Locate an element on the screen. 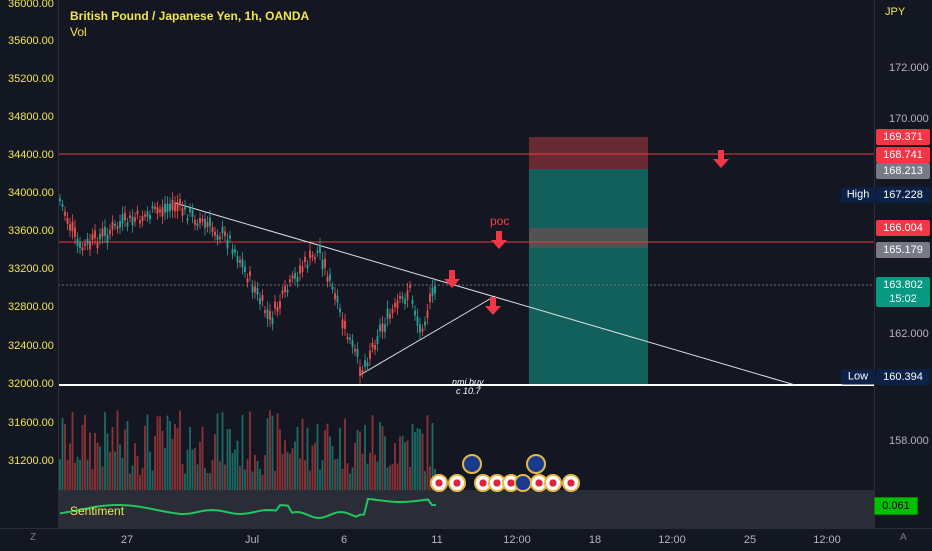 The width and height of the screenshot is (932, 551). time-tick: 11 is located at coordinates (437, 540).